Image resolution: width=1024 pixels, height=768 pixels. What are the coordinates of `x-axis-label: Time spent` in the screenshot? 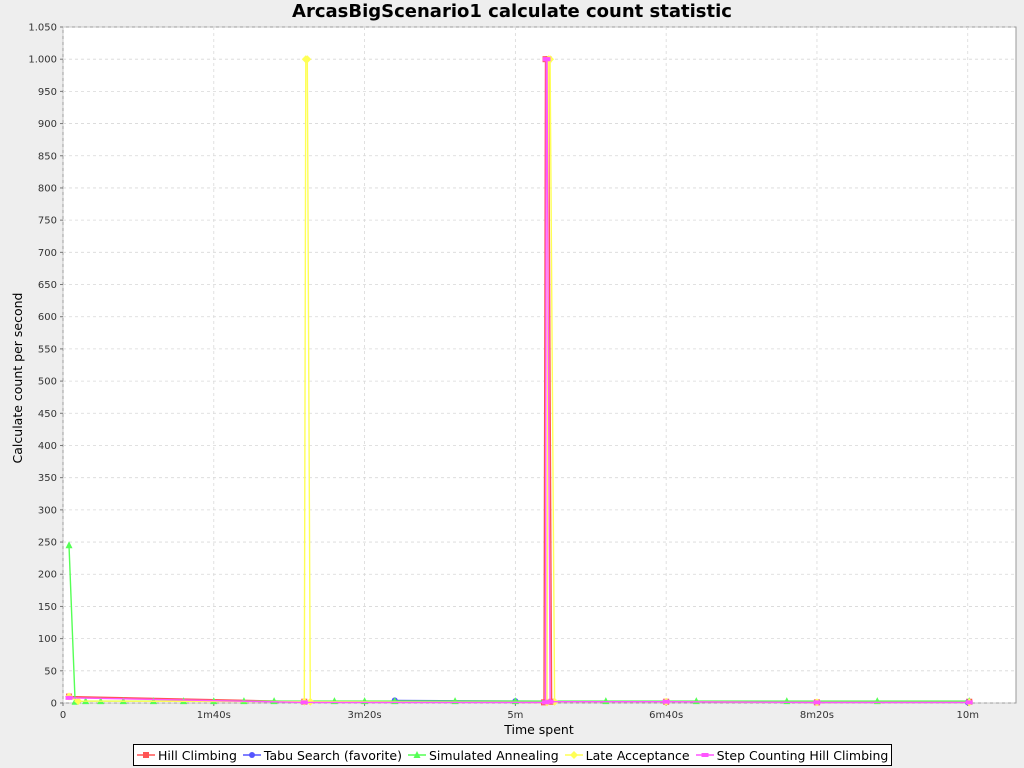 It's located at (538, 729).